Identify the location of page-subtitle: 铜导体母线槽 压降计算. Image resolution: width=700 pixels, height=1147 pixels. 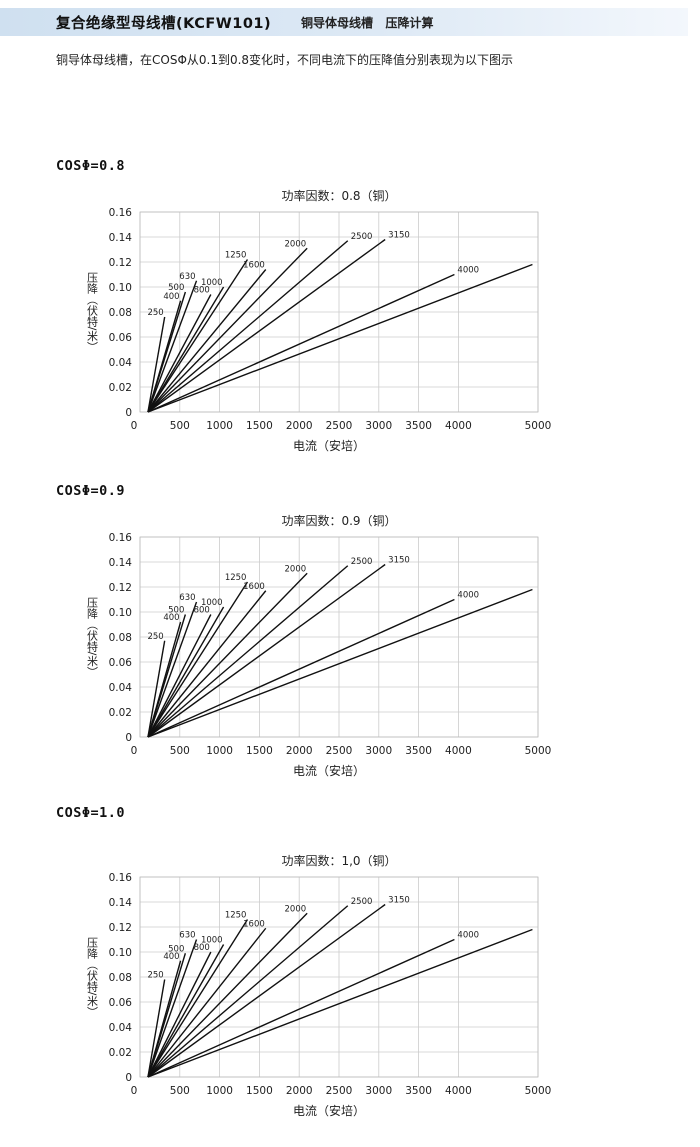
(367, 23).